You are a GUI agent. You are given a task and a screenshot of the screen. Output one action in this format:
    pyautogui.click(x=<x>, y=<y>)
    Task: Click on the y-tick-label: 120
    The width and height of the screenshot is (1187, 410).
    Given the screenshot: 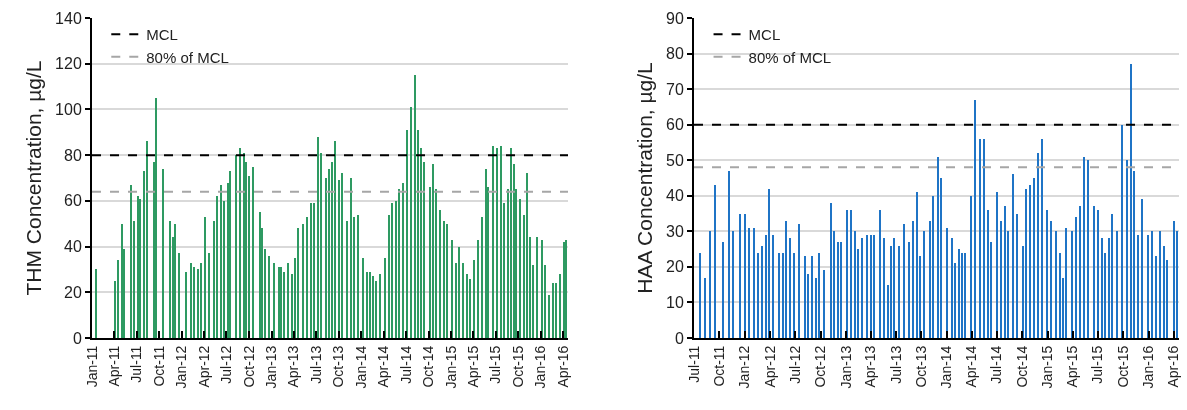 What is the action you would take?
    pyautogui.click(x=68, y=64)
    